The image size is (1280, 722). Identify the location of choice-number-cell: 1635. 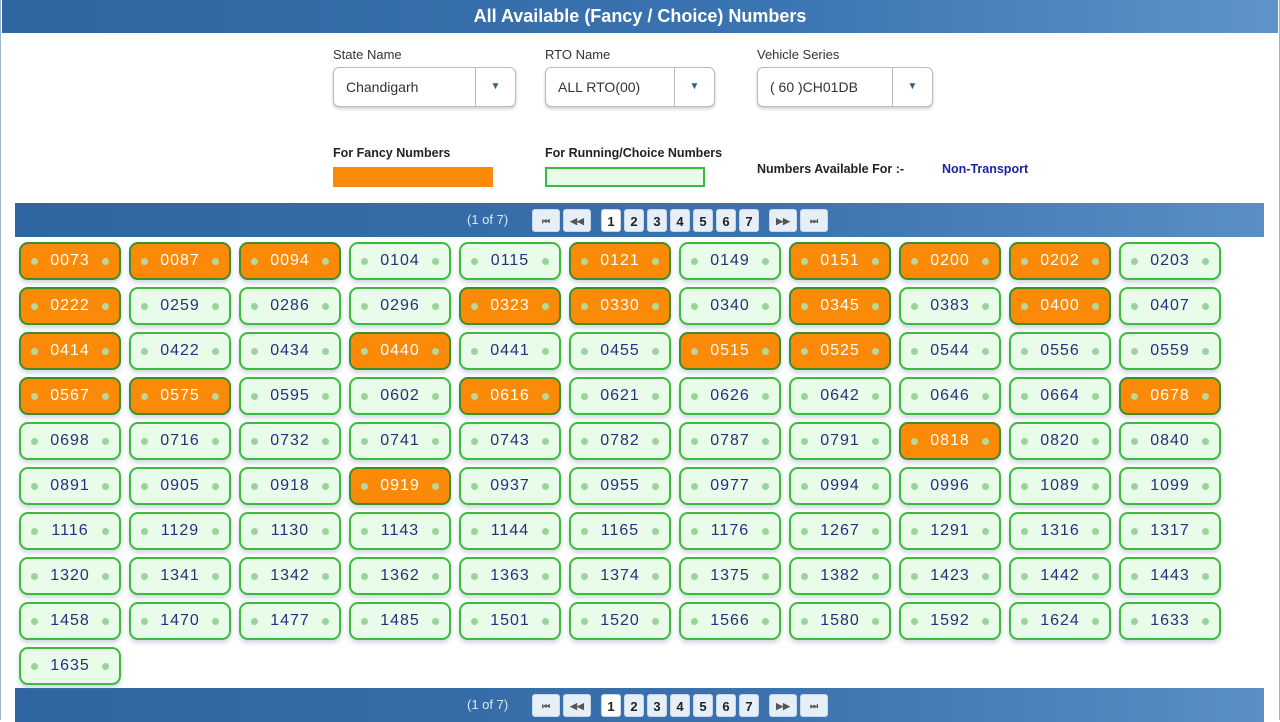
(70, 666).